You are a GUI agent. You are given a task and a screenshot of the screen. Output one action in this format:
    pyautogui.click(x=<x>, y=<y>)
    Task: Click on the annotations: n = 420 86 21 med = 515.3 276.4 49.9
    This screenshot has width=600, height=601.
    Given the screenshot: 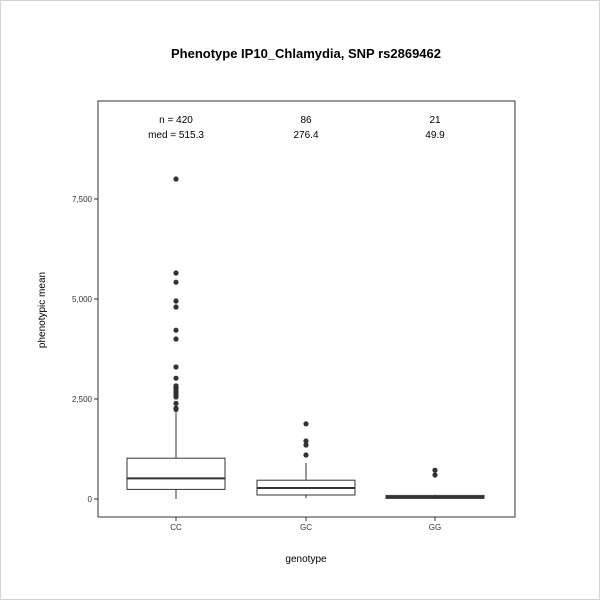 What is the action you would take?
    pyautogui.click(x=296, y=128)
    